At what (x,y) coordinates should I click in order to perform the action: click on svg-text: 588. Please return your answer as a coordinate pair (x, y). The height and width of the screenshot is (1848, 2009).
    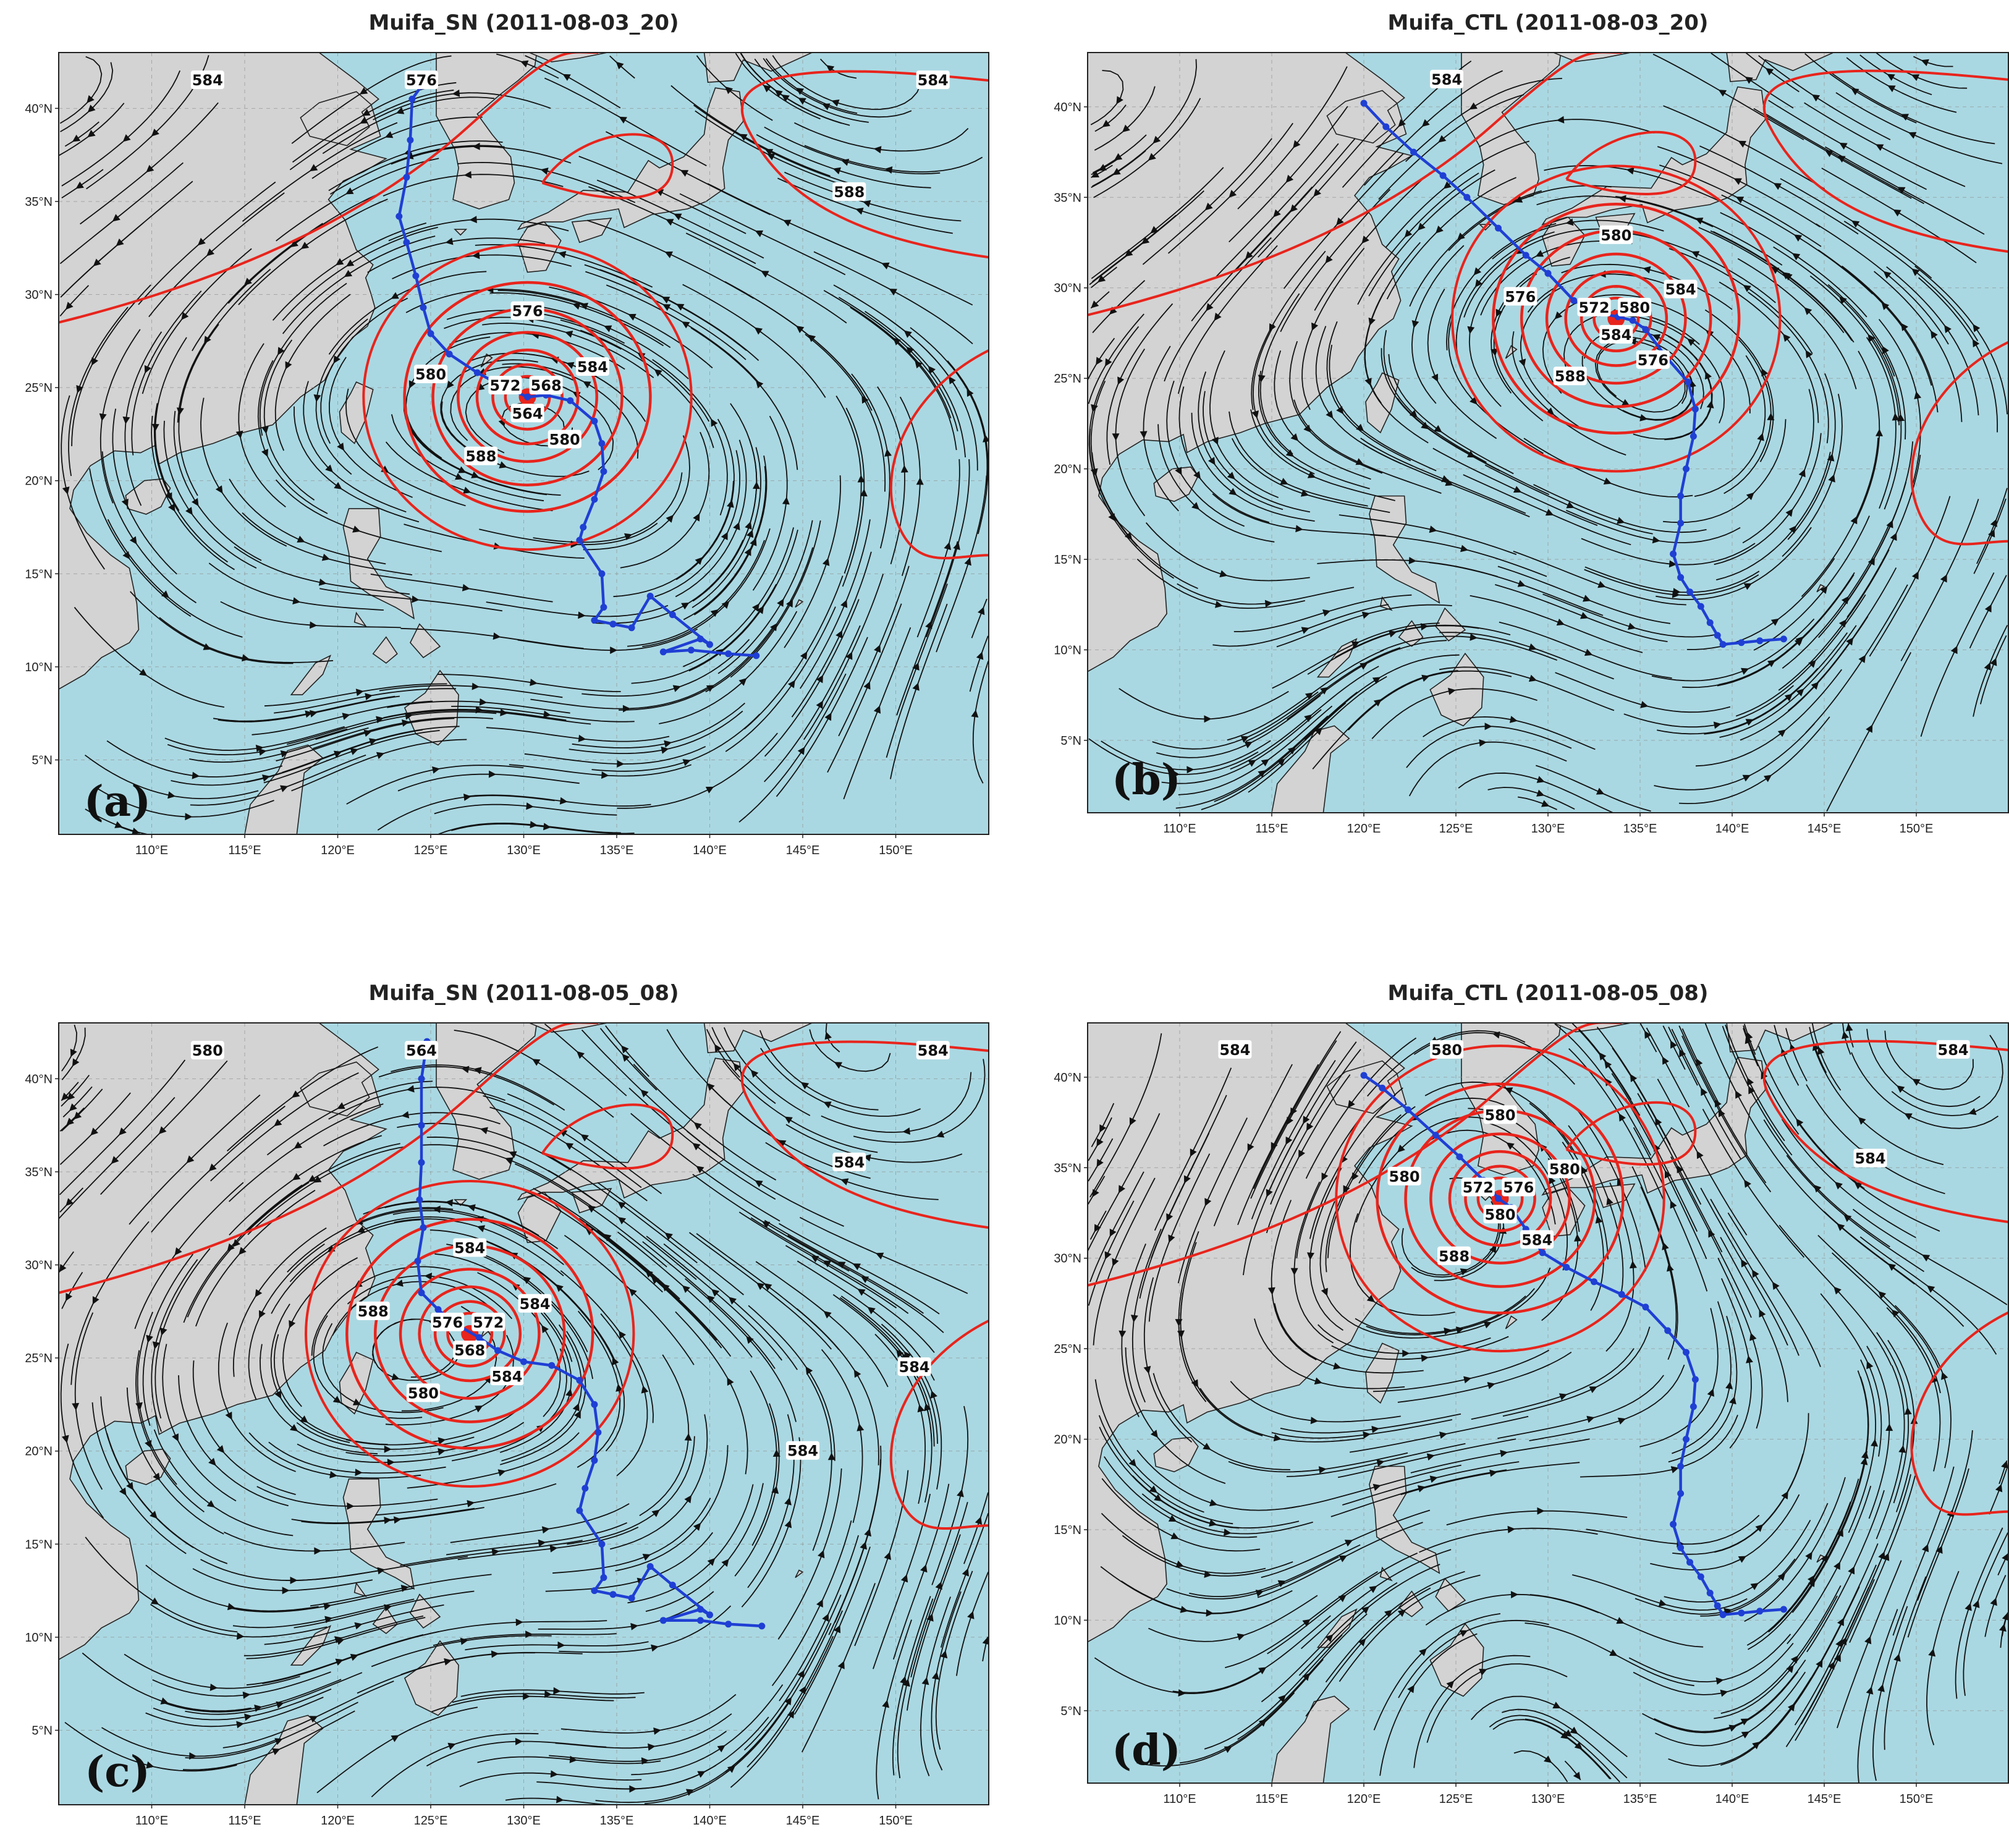
    Looking at the image, I should click on (849, 193).